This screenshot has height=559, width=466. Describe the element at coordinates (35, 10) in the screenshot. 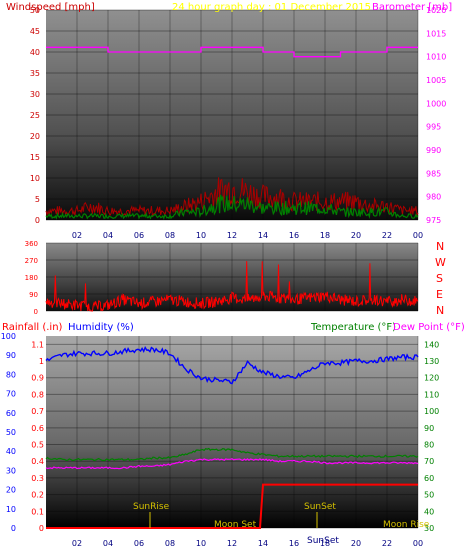

I see `wind-y-tick: 50` at that location.